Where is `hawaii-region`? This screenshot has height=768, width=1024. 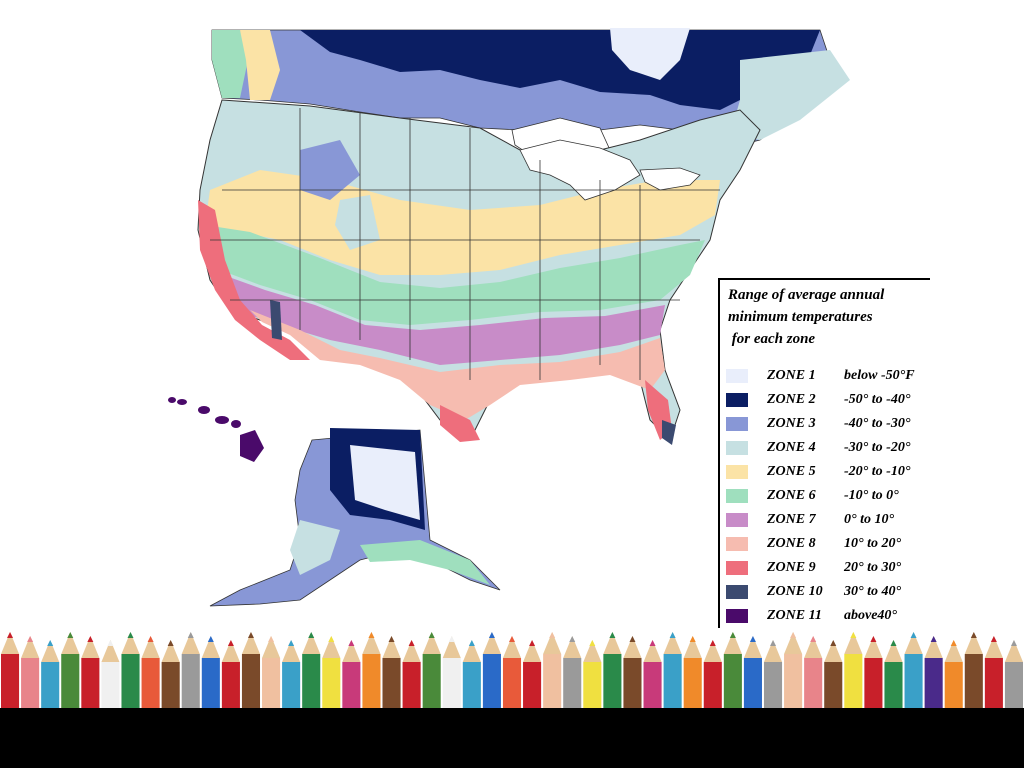 hawaii-region is located at coordinates (216, 429).